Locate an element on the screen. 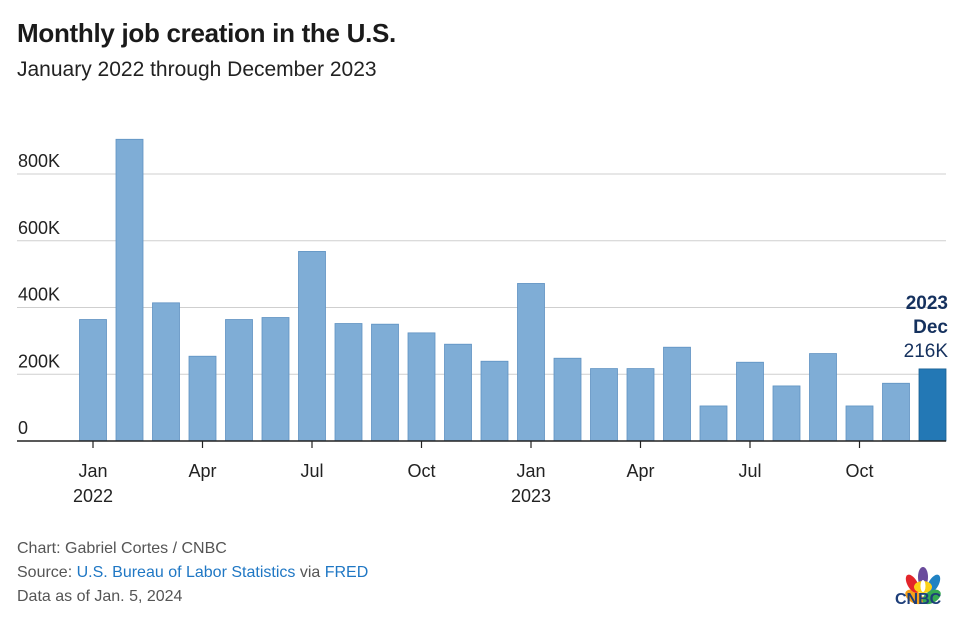 This screenshot has width=980, height=617. chart-subtitle: January 2022 through December 2023 is located at coordinates (197, 69).